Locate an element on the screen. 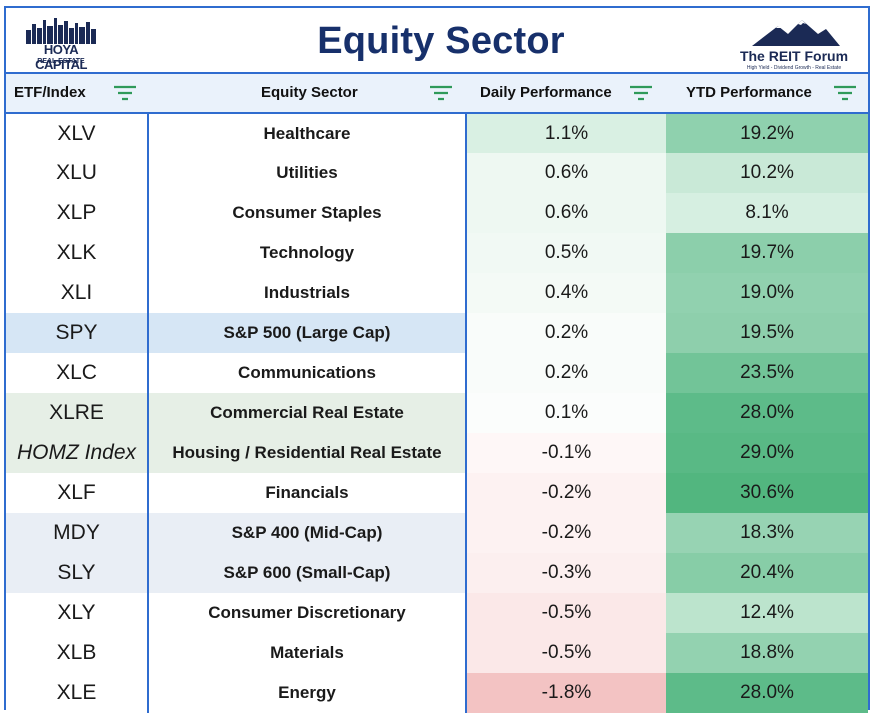 The width and height of the screenshot is (876, 716). column-header-daily: Daily Performance is located at coordinates (566, 94).